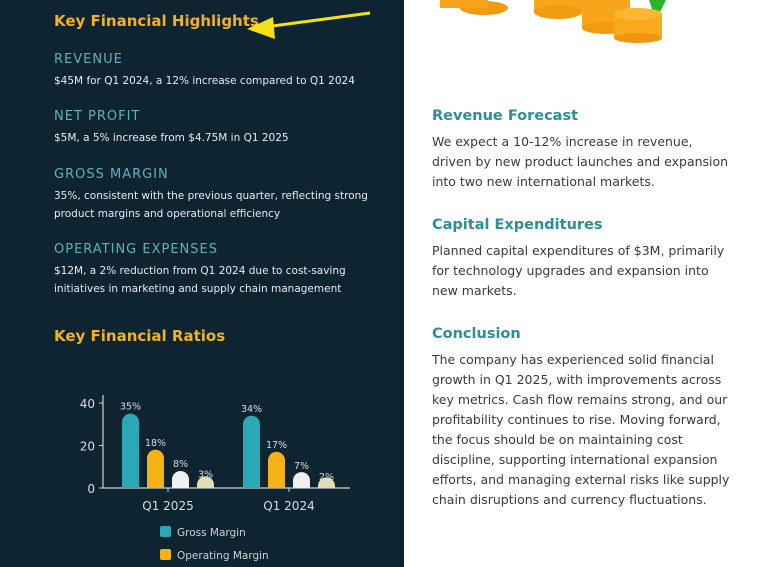 This screenshot has width=768, height=567. I want to click on y-tick-label: 20, so click(87, 447).